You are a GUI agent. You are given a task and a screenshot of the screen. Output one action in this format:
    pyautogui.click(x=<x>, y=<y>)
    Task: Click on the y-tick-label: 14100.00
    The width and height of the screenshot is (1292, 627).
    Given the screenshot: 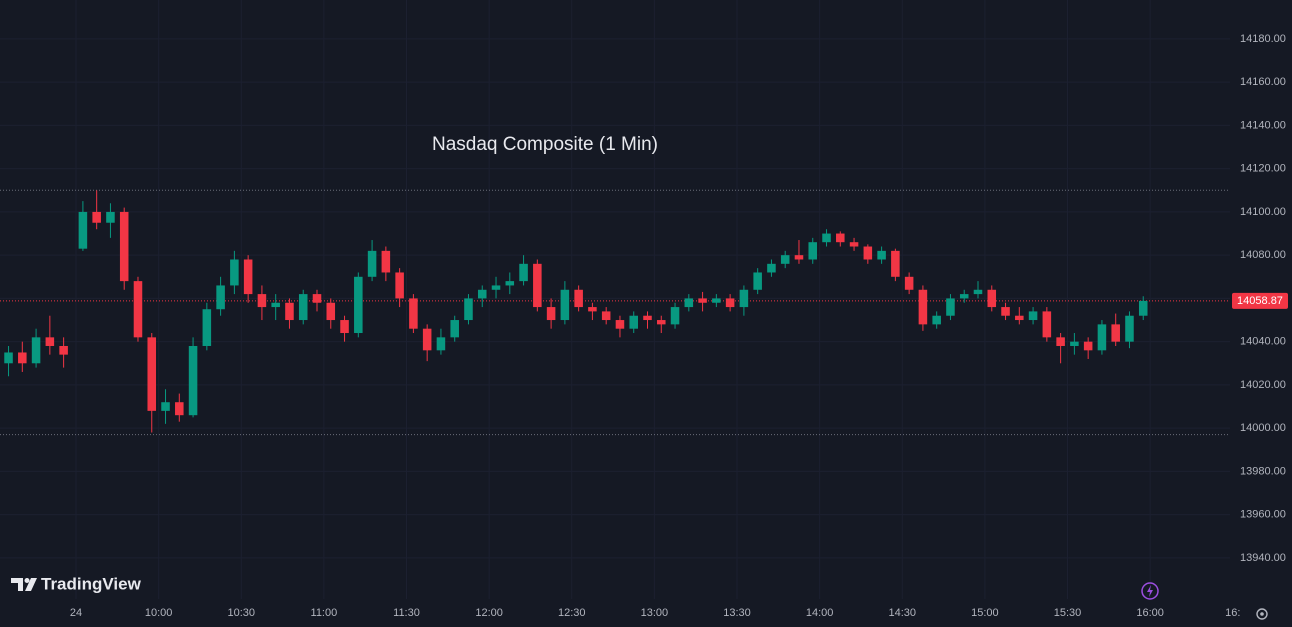 What is the action you would take?
    pyautogui.click(x=1263, y=212)
    